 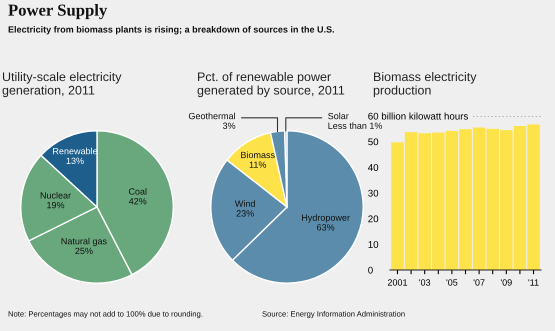 What do you see at coordinates (229, 125) in the screenshot?
I see `data-label: 3%` at bounding box center [229, 125].